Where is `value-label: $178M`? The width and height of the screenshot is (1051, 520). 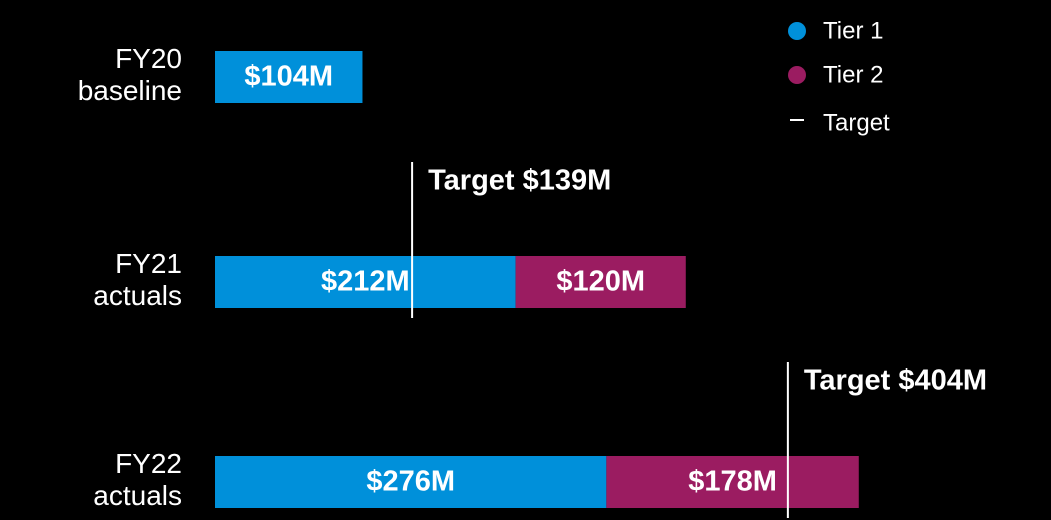 value-label: $178M is located at coordinates (732, 482).